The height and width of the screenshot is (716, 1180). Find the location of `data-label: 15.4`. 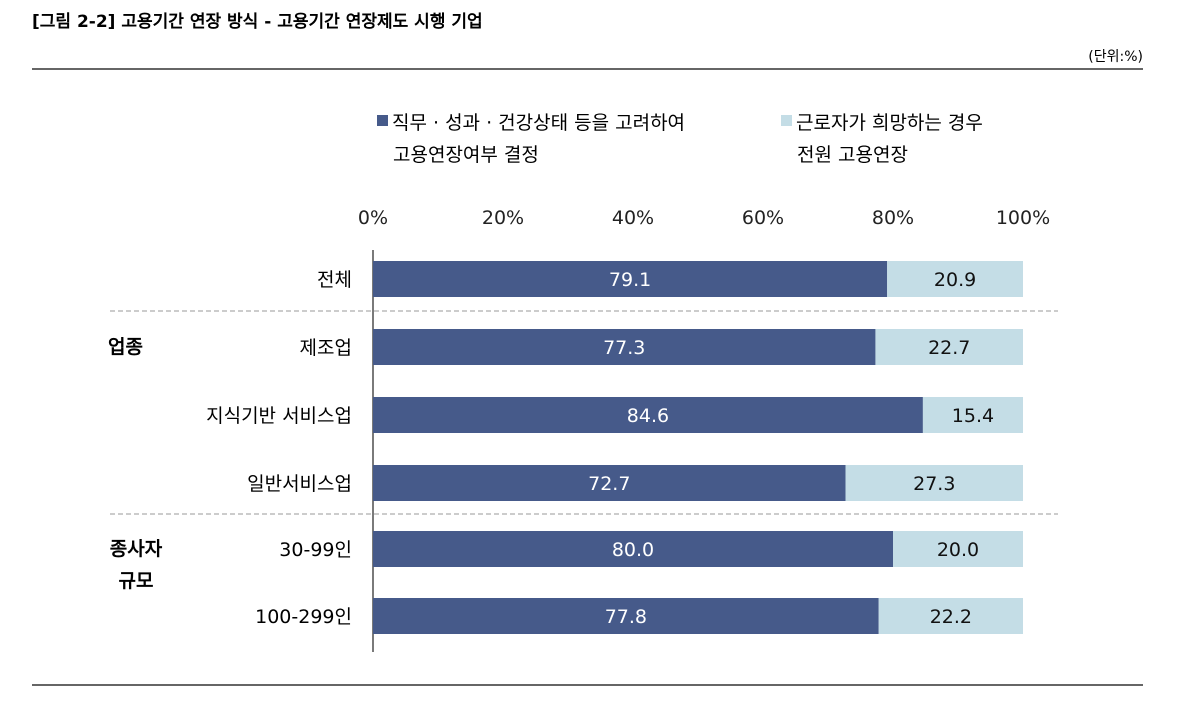

data-label: 15.4 is located at coordinates (973, 416).